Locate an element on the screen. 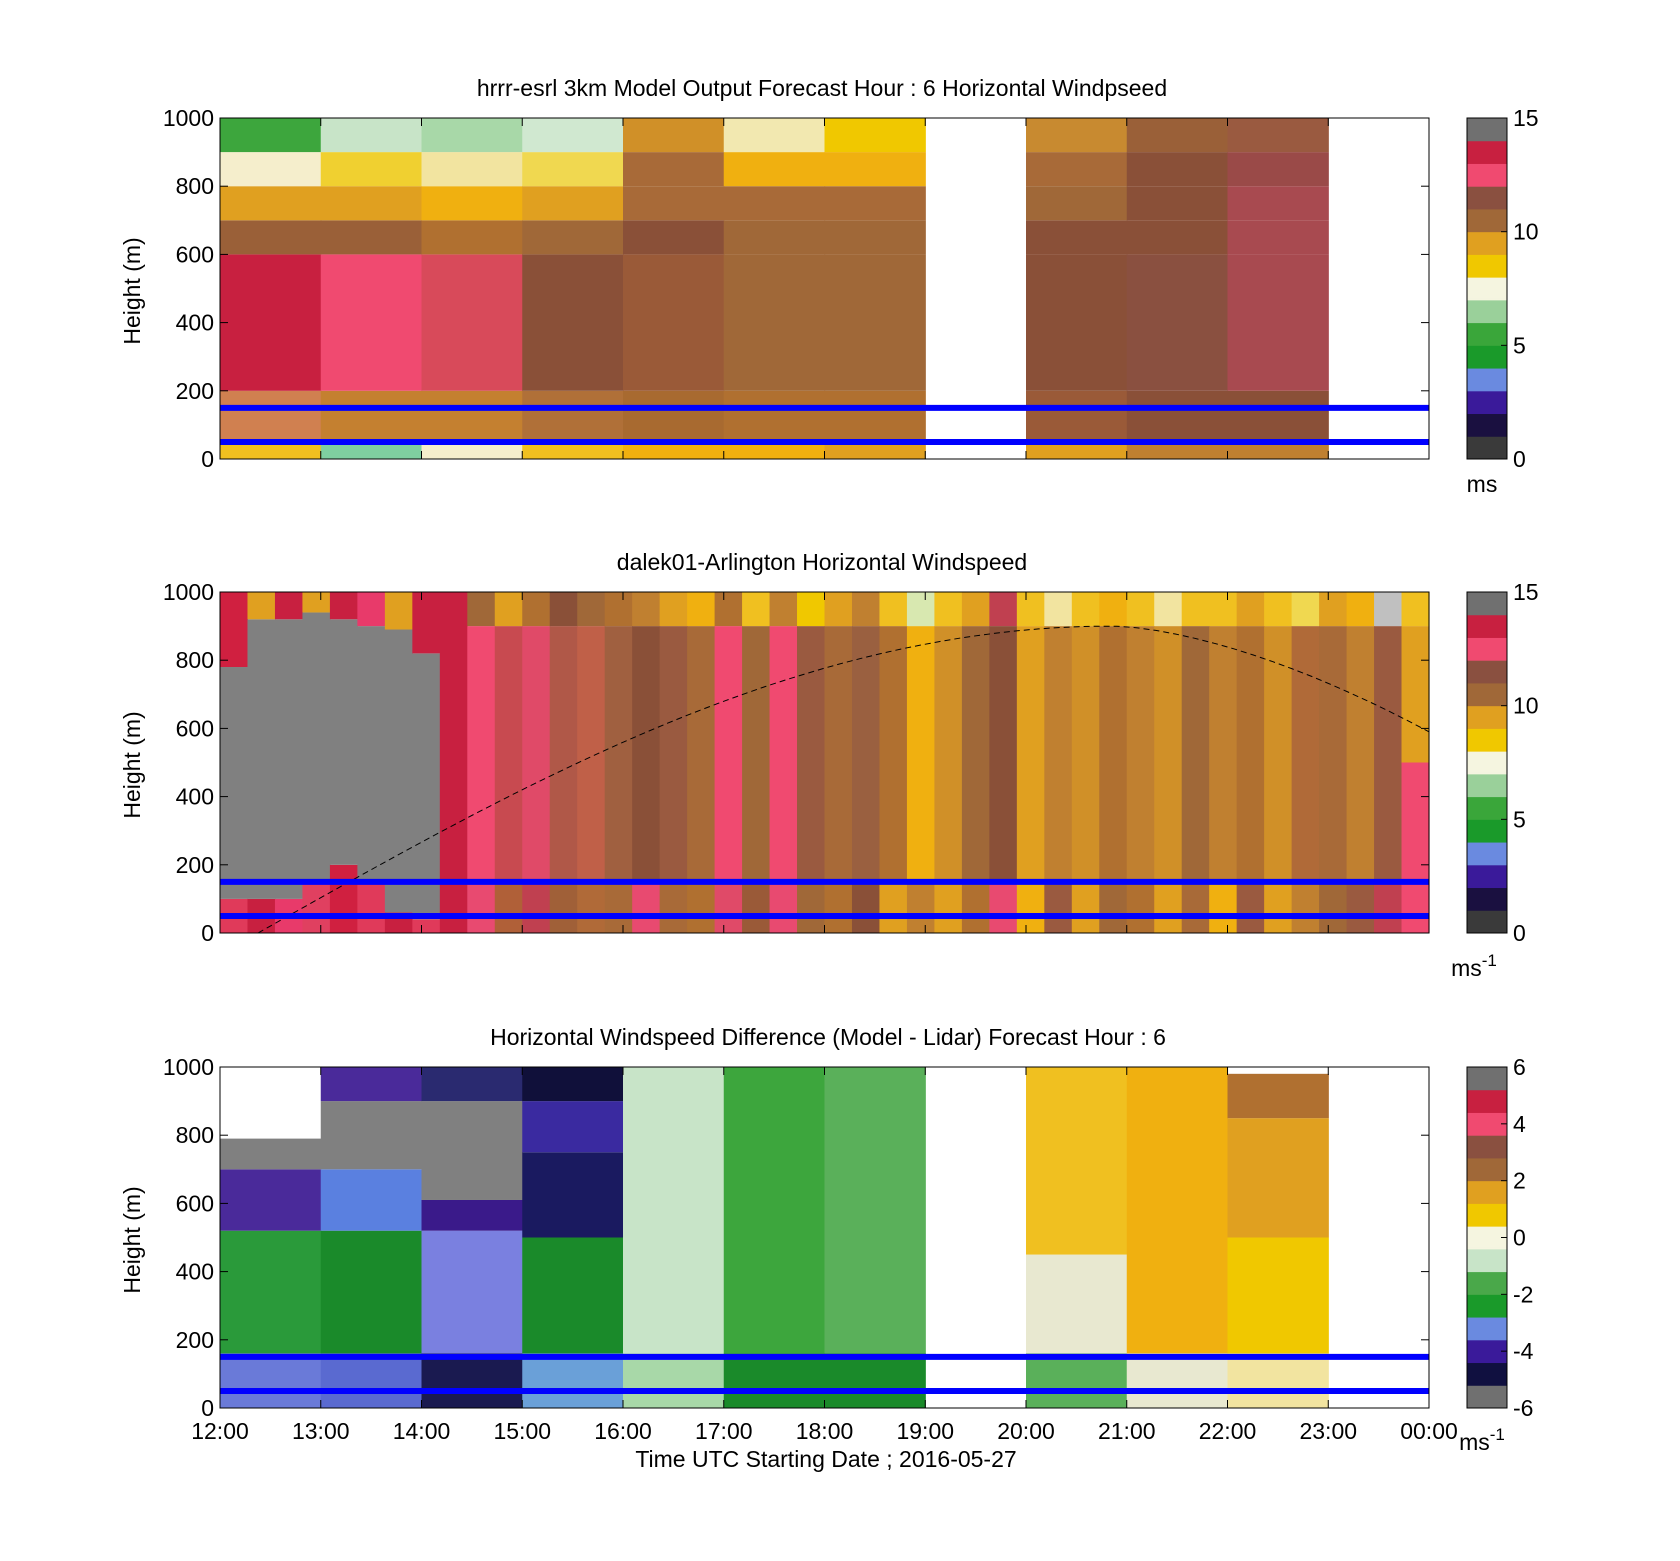 The height and width of the screenshot is (1561, 1680). model-ylabel: Height (m) is located at coordinates (132, 290).